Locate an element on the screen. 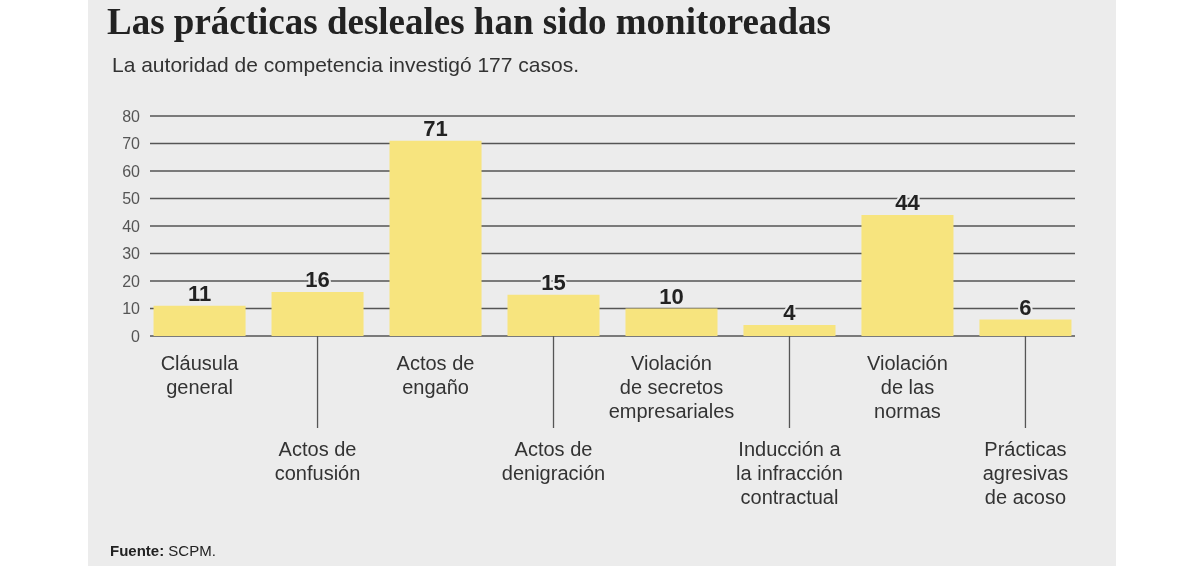 The height and width of the screenshot is (566, 1200). source-note: Fuente: SCPM. is located at coordinates (163, 550).